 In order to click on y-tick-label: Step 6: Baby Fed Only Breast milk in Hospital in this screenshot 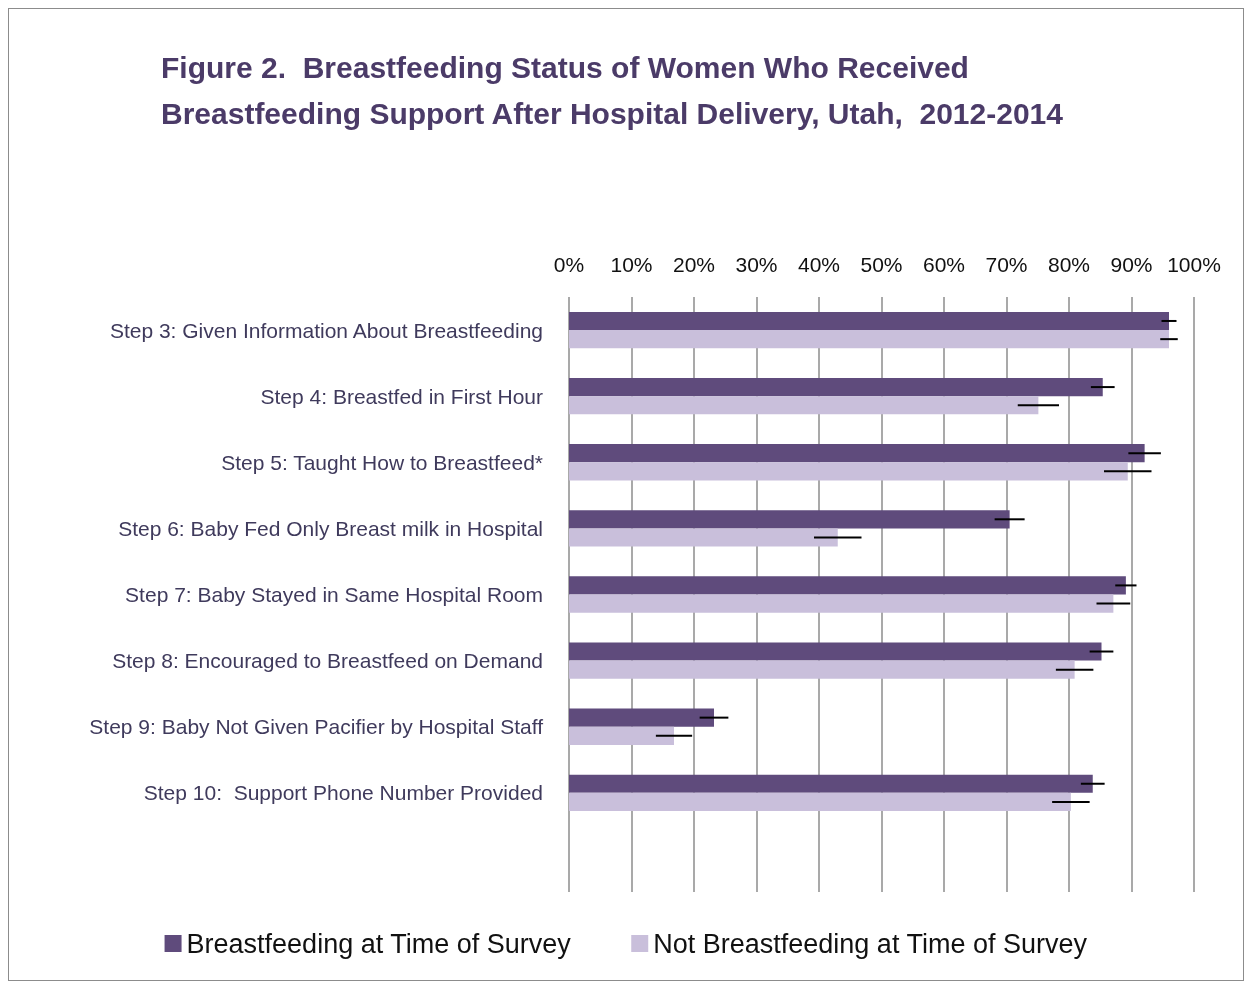, I will do `click(330, 528)`.